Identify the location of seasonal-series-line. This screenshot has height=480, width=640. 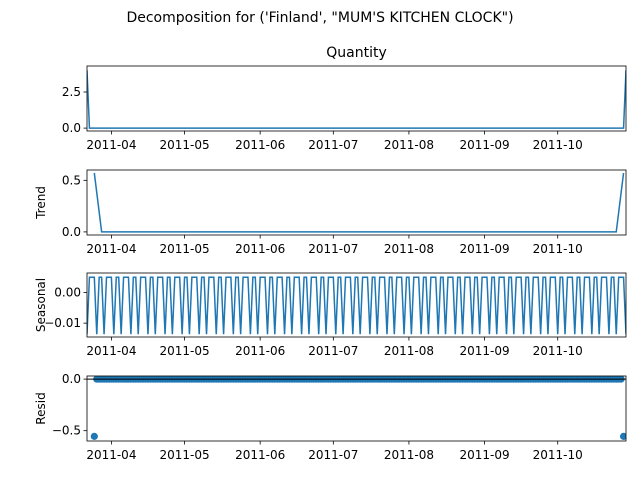
(356, 305).